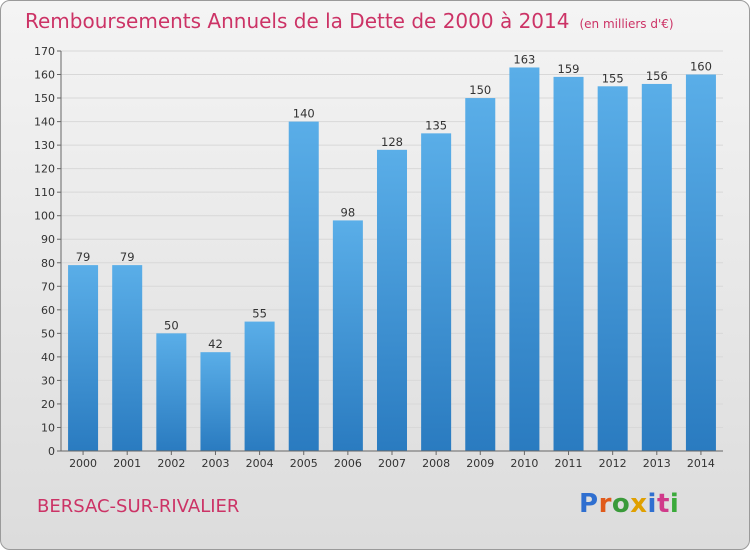 The width and height of the screenshot is (750, 550). What do you see at coordinates (701, 67) in the screenshot?
I see `bar-value-label-2014: 160` at bounding box center [701, 67].